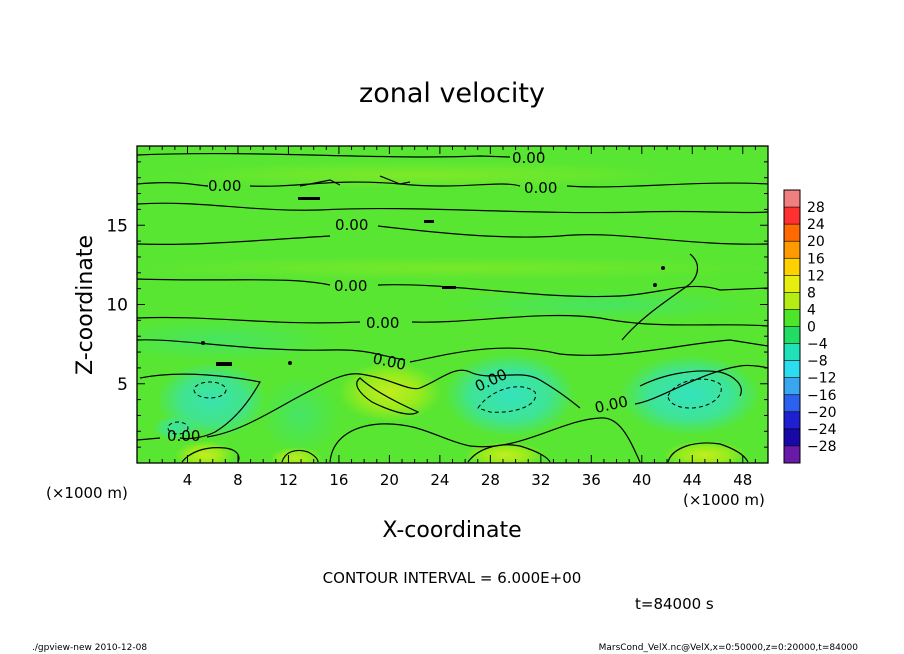 Image resolution: width=904 pixels, height=654 pixels. I want to click on colorbar-label: 12, so click(816, 276).